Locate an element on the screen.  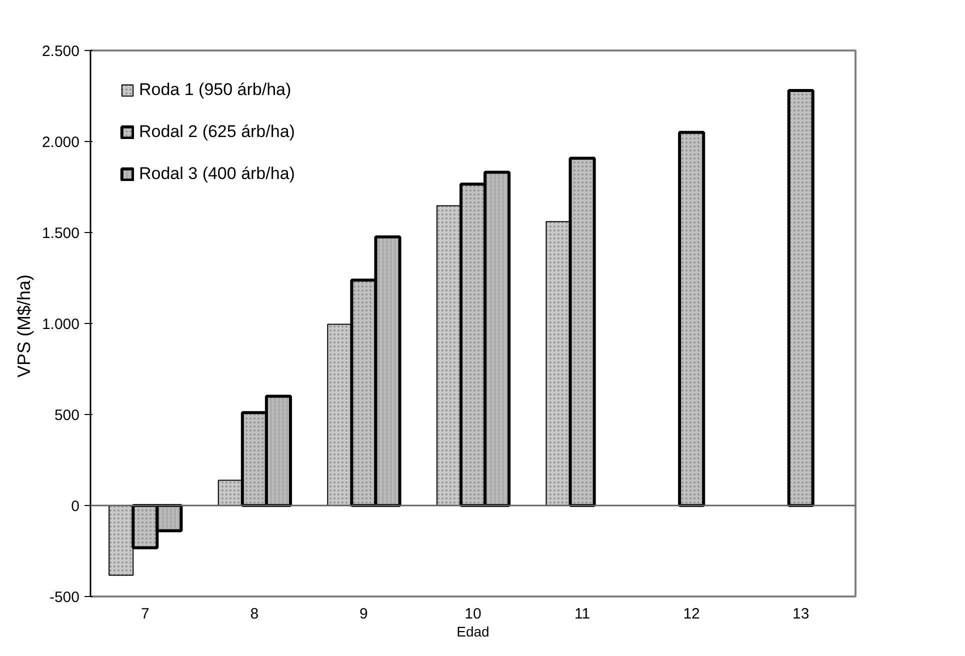
y-tick-label: 1.500 is located at coordinates (61, 233).